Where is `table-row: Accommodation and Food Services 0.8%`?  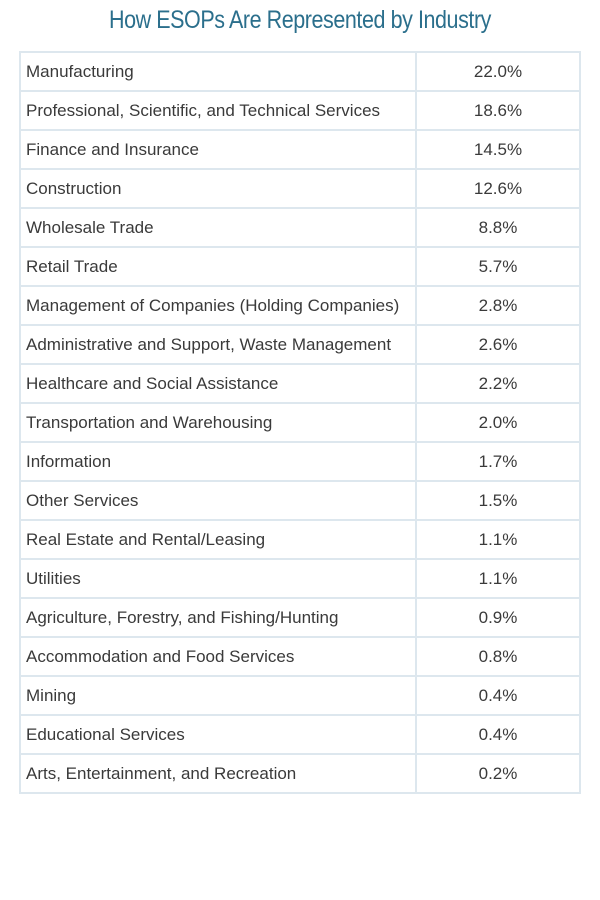 table-row: Accommodation and Food Services 0.8% is located at coordinates (300, 656).